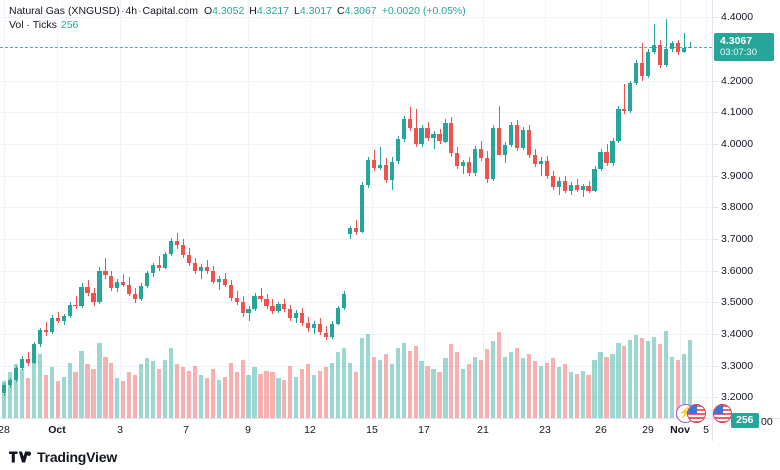 This screenshot has height=470, width=780. What do you see at coordinates (737, 334) in the screenshot?
I see `price-tick-label: 3.4000` at bounding box center [737, 334].